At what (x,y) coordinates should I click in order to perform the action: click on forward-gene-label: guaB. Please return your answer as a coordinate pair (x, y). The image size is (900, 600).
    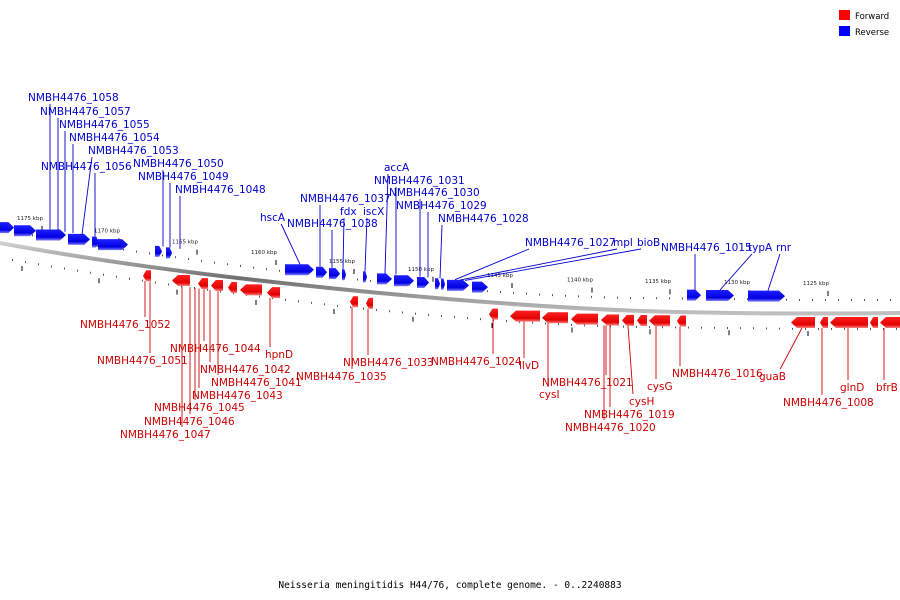
    Looking at the image, I should click on (772, 377).